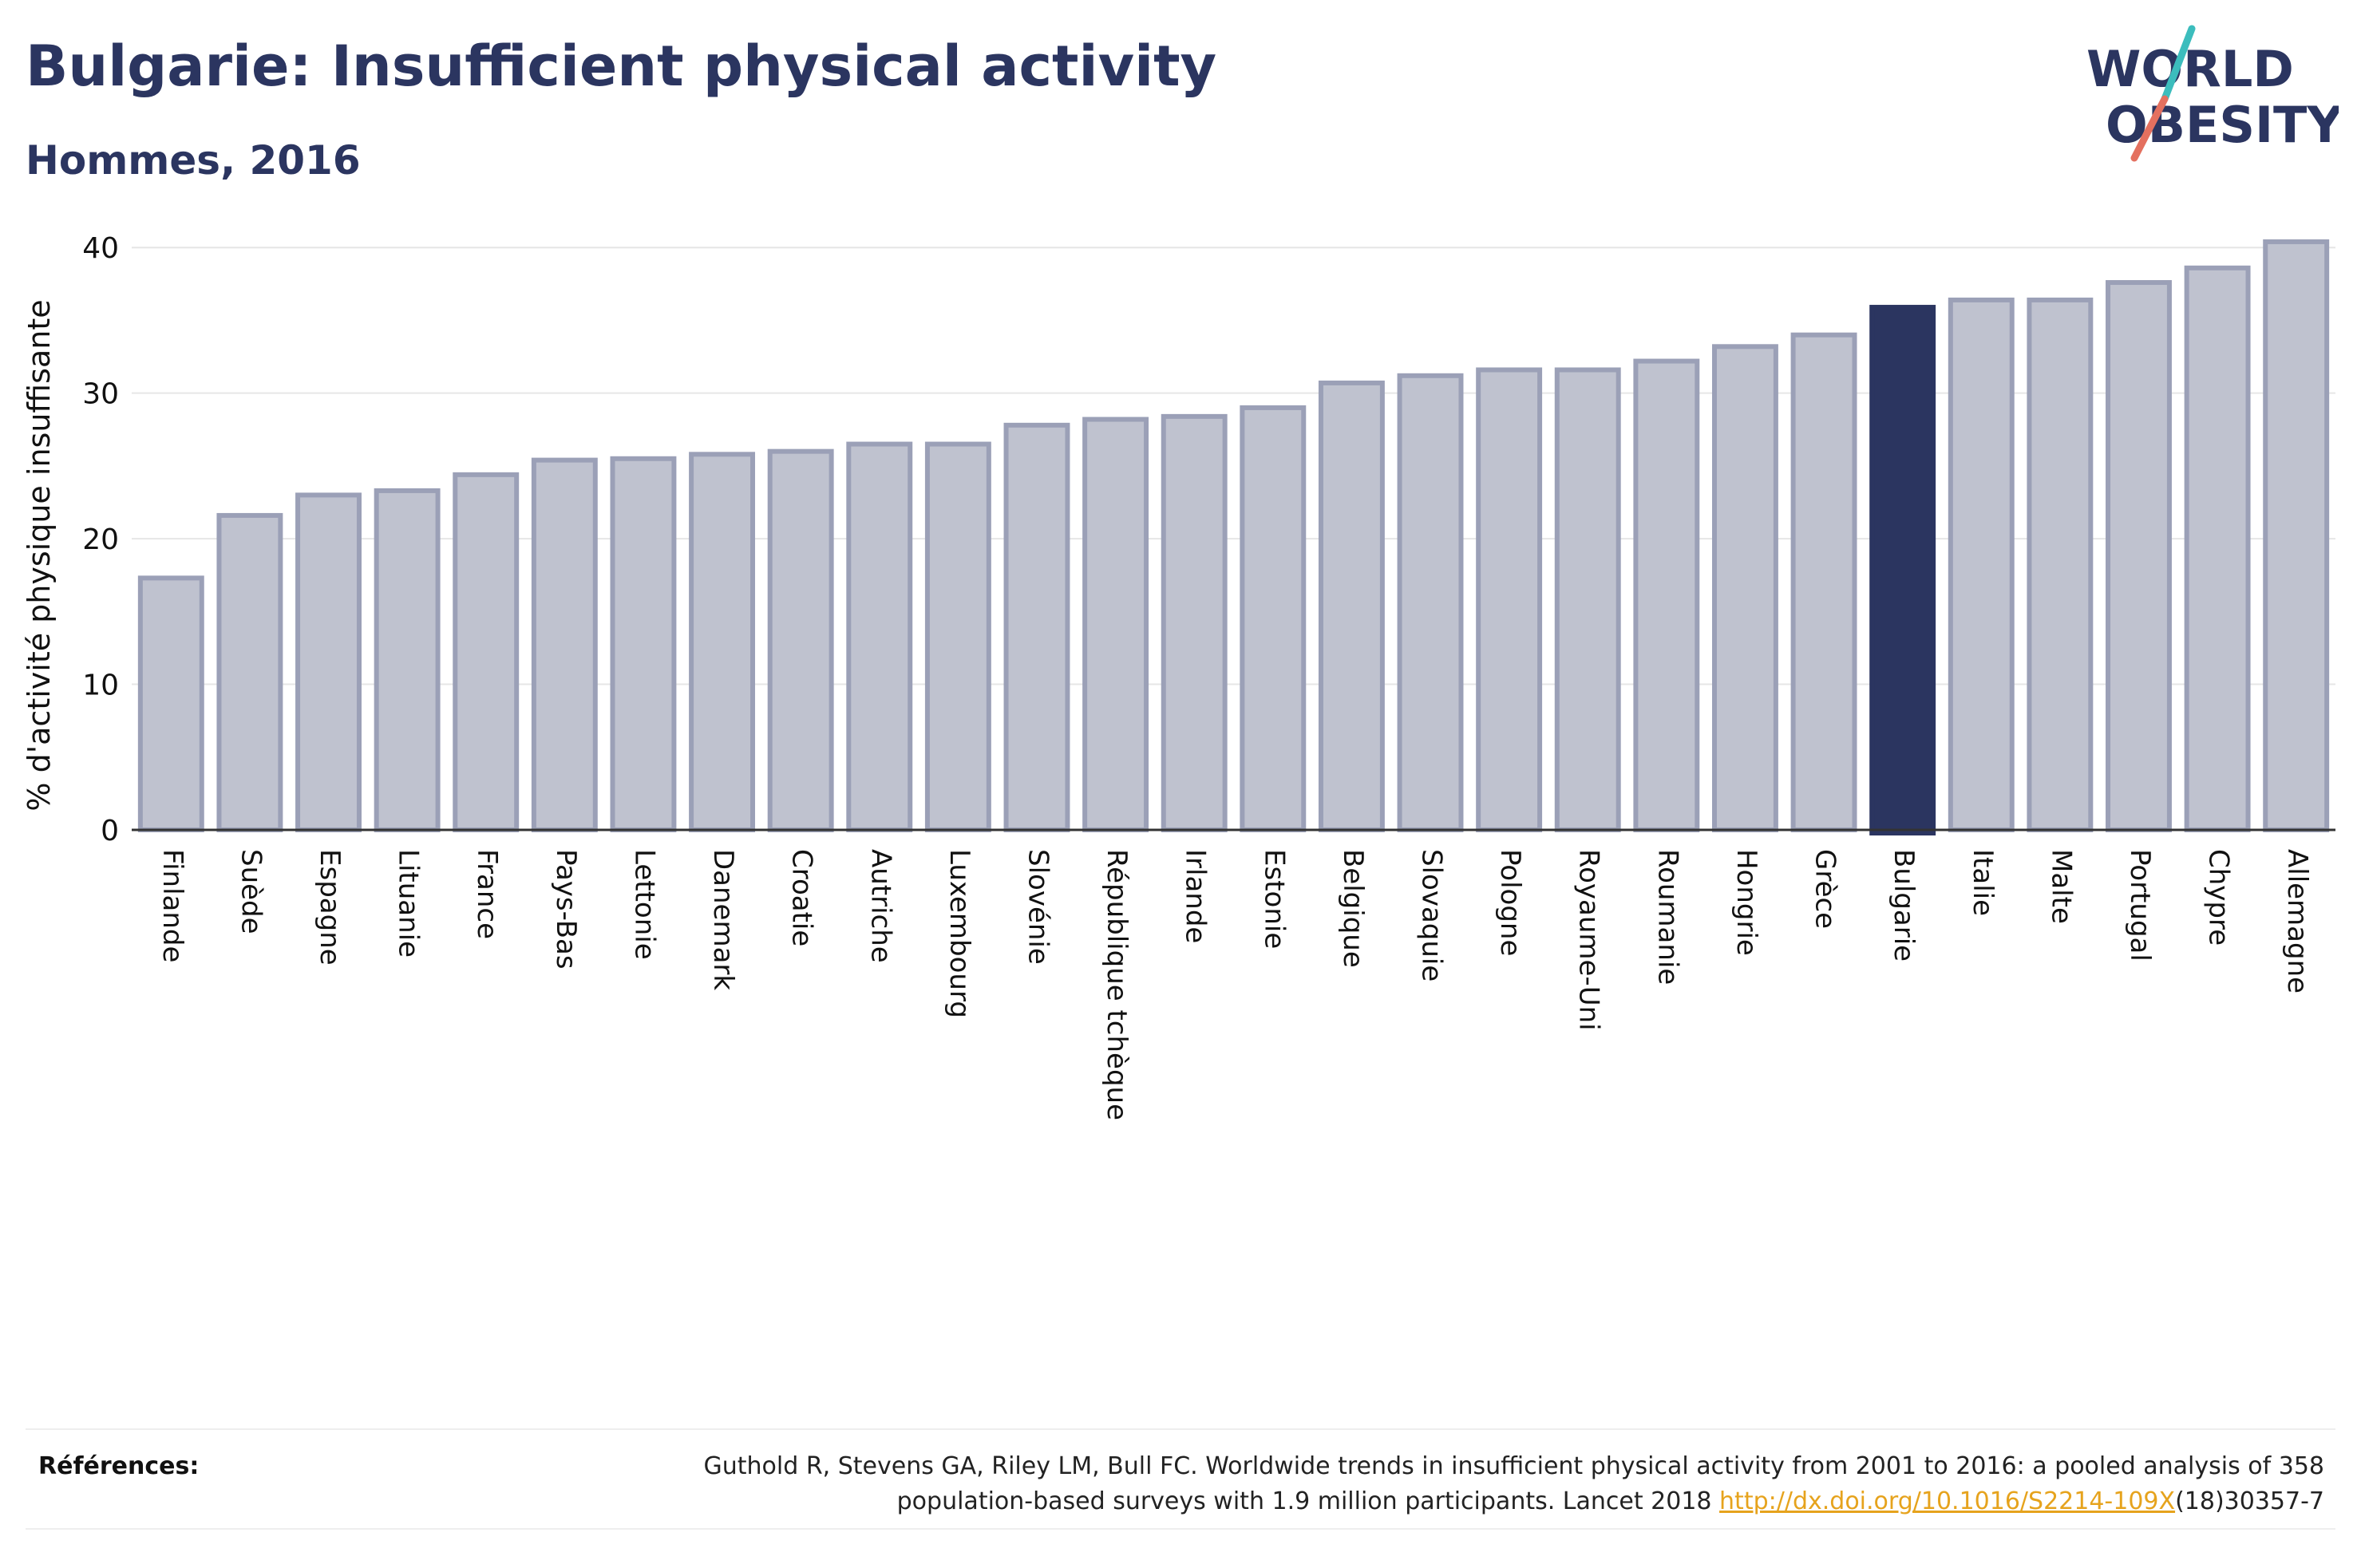  Describe the element at coordinates (119, 1466) in the screenshot. I see `references-label: Références:` at that location.